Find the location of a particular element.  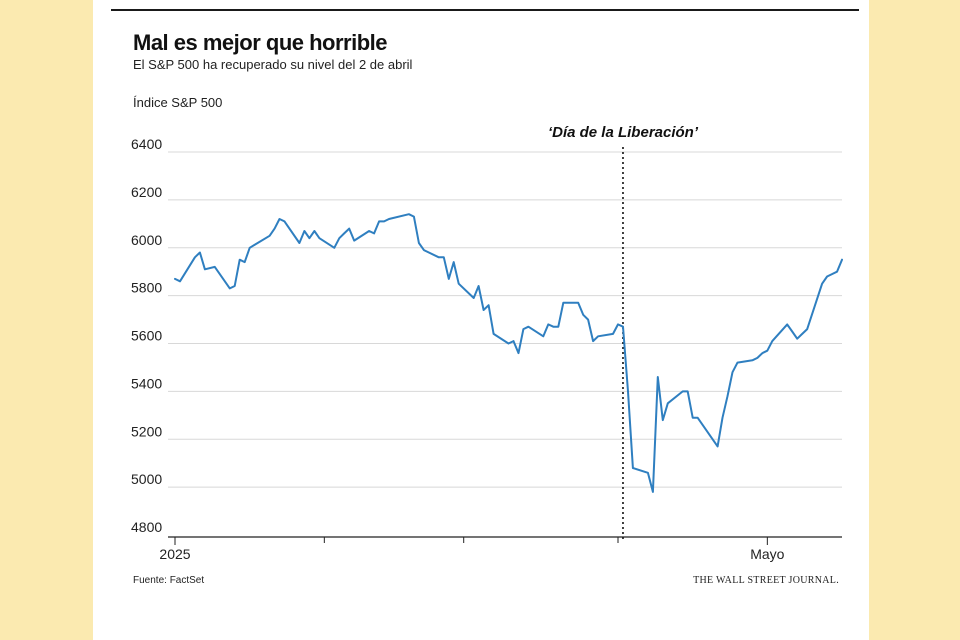

y-tick-label: 6000 is located at coordinates (146, 240).